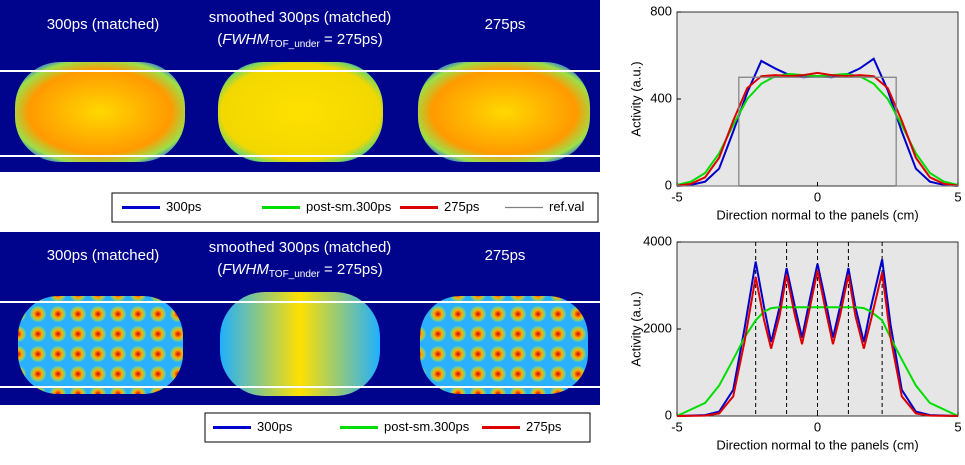 The width and height of the screenshot is (965, 465). What do you see at coordinates (661, 97) in the screenshot?
I see `y-tick-label: 400` at bounding box center [661, 97].